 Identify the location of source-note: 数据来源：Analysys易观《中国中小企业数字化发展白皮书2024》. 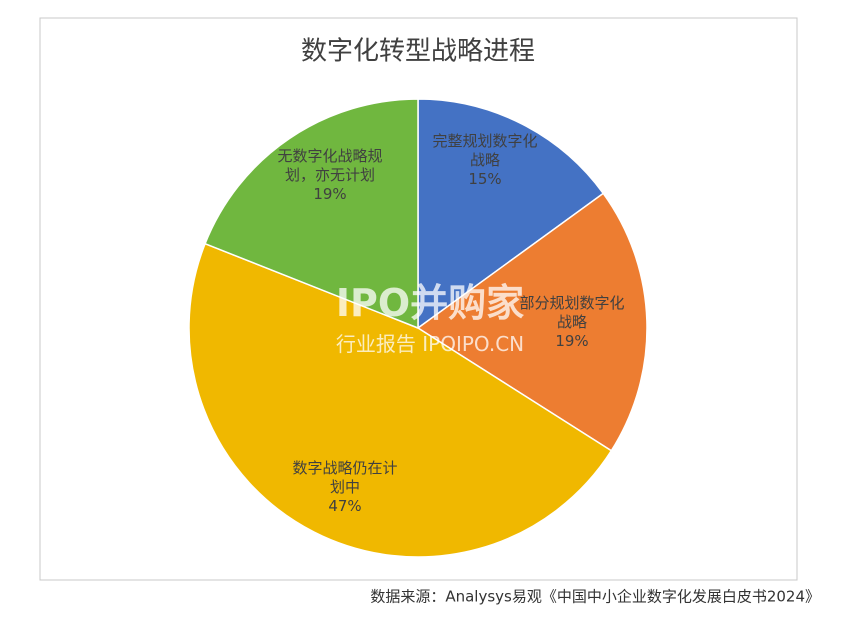
(595, 597).